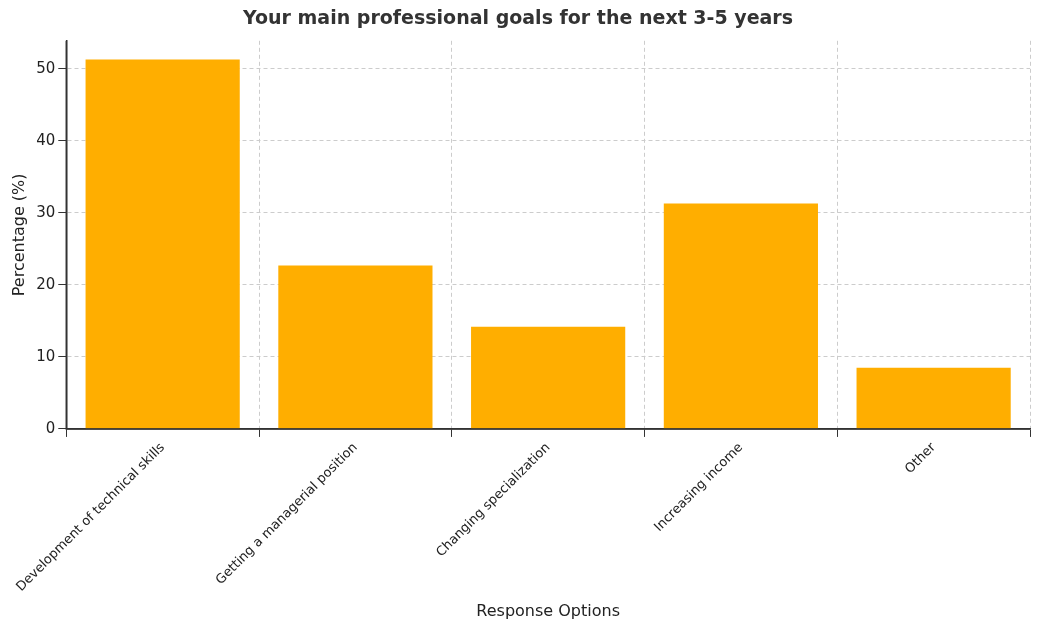 The width and height of the screenshot is (1040, 629). I want to click on y-tick-label: 30, so click(46, 211).